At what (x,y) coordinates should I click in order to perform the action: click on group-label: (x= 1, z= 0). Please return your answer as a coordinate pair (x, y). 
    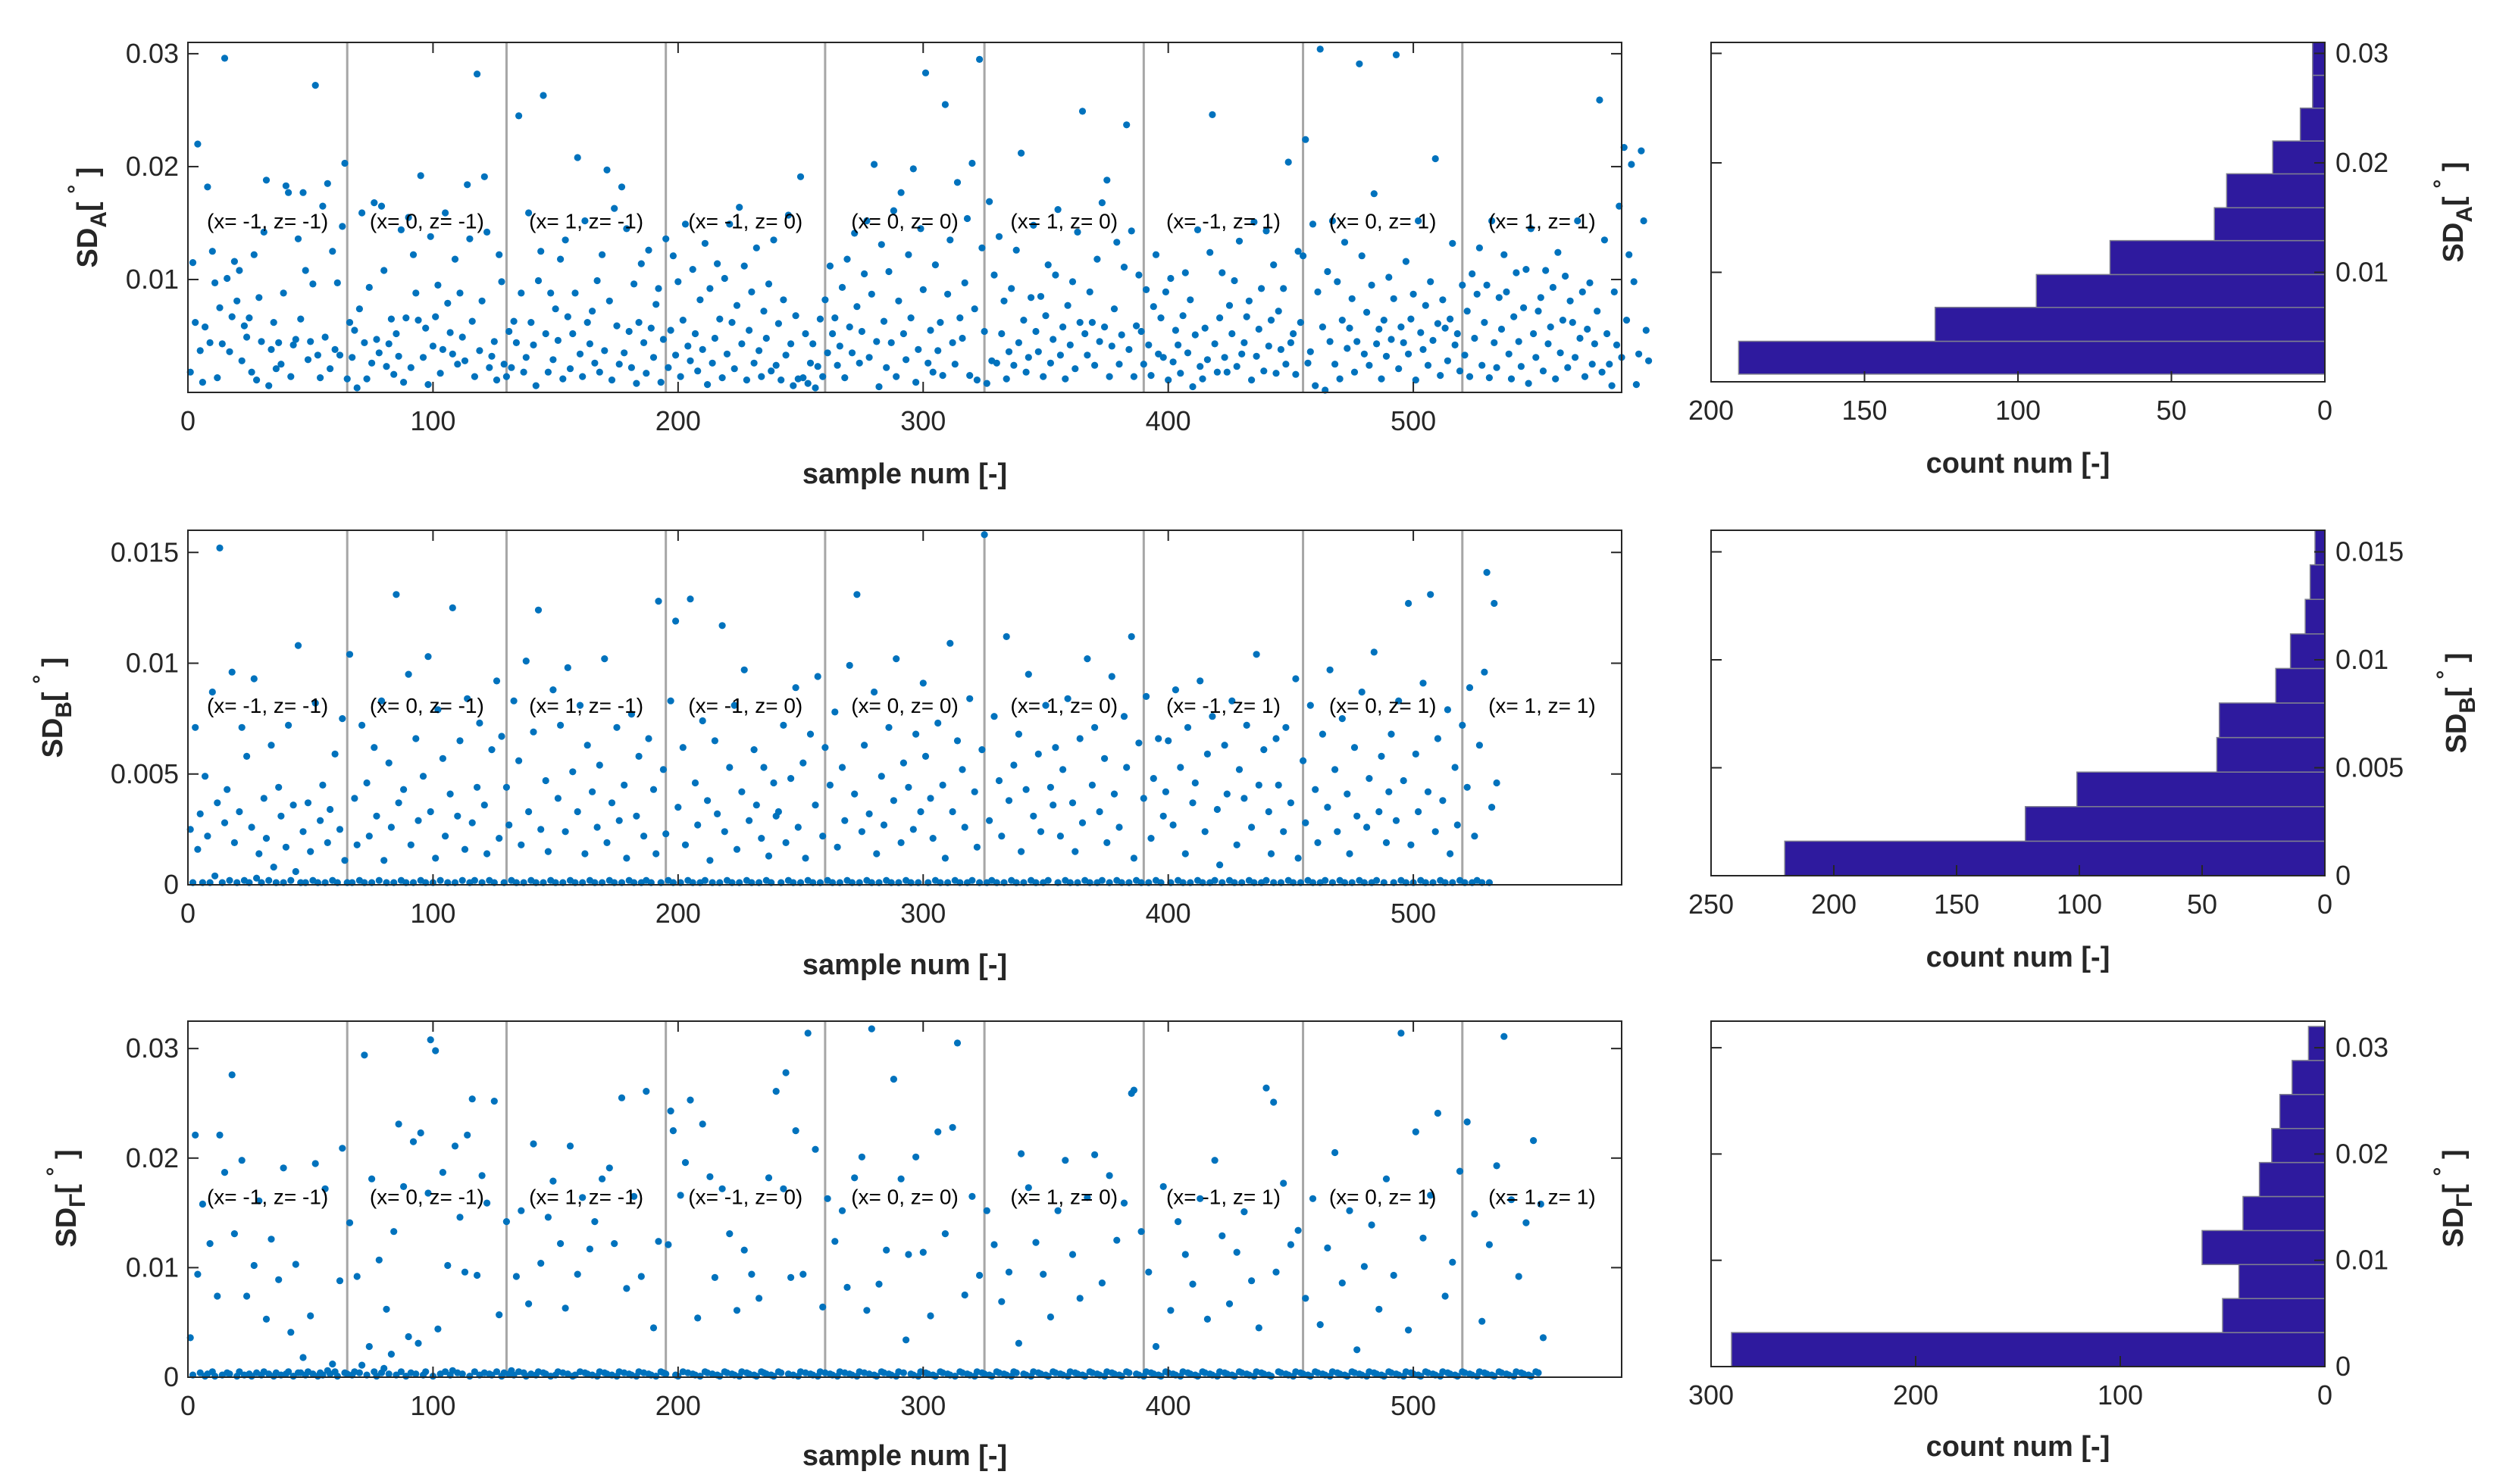
    Looking at the image, I should click on (1064, 221).